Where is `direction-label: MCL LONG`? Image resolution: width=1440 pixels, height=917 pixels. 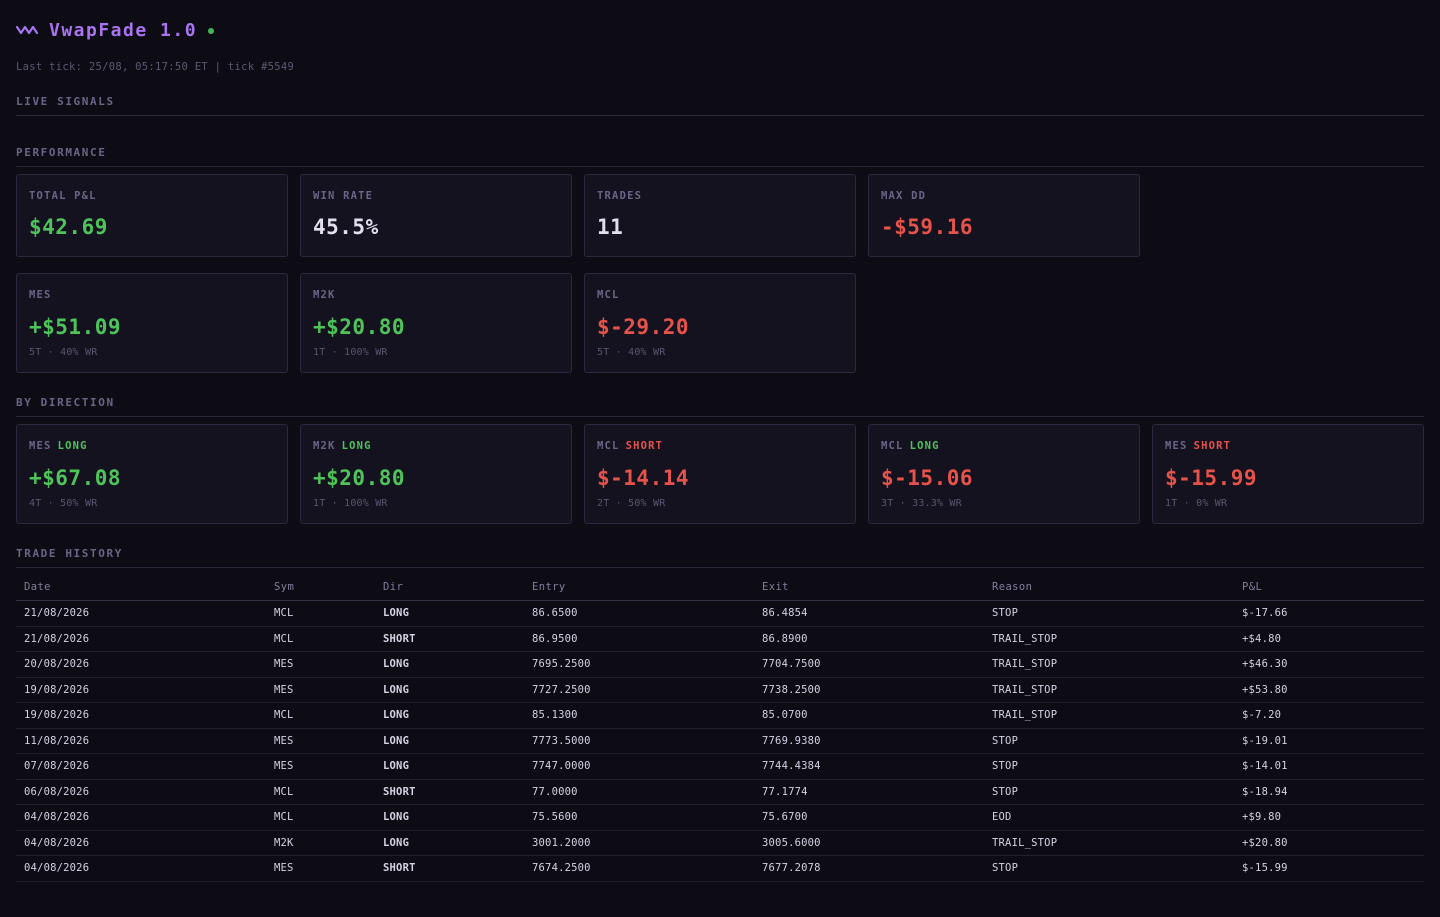 direction-label: MCL LONG is located at coordinates (910, 446).